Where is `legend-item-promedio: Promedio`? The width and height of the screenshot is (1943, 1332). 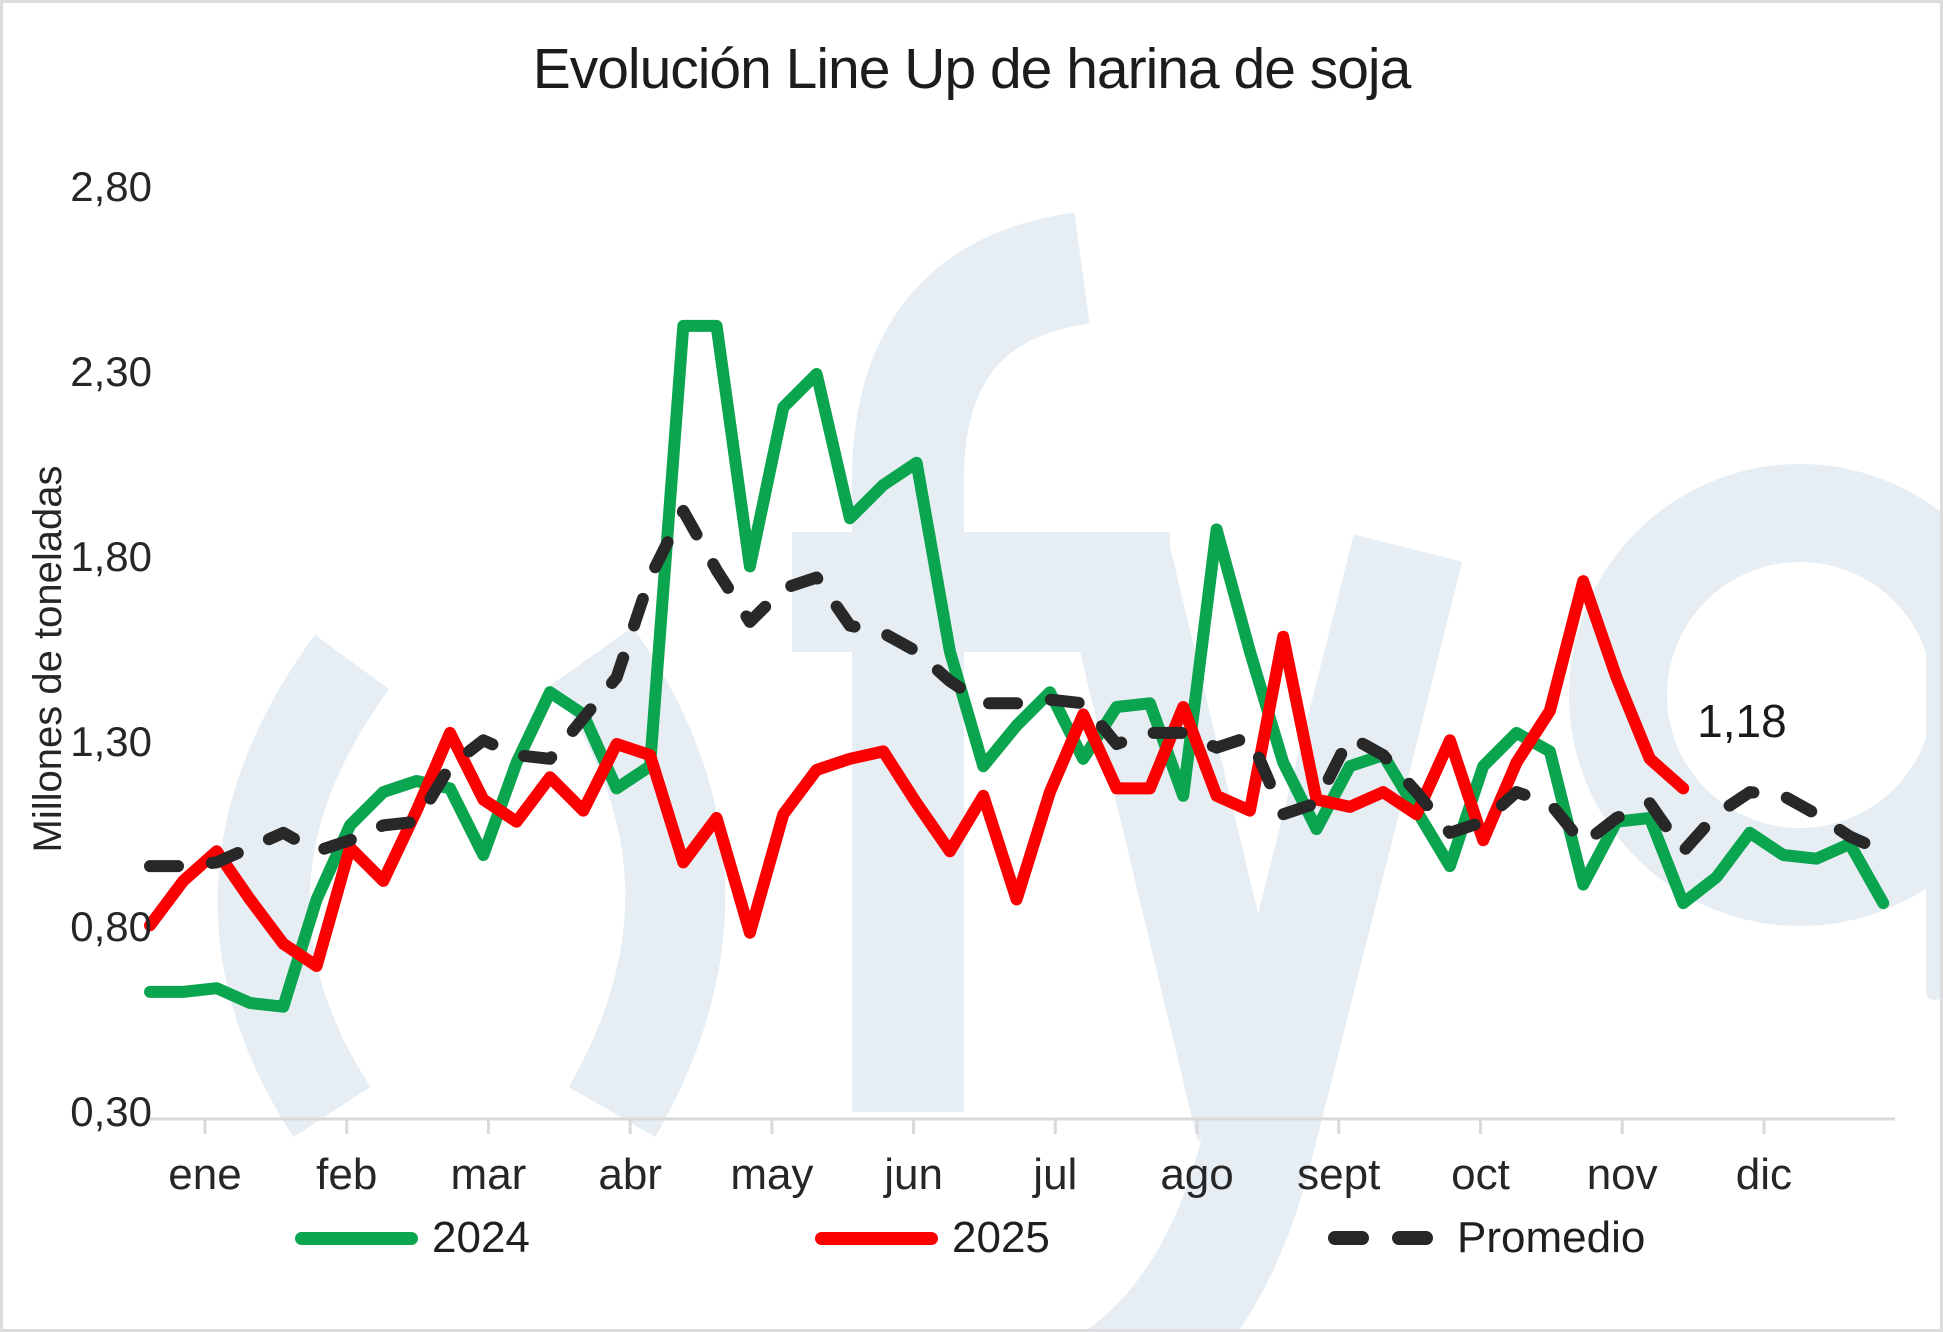
legend-item-promedio: Promedio is located at coordinates (1487, 1237).